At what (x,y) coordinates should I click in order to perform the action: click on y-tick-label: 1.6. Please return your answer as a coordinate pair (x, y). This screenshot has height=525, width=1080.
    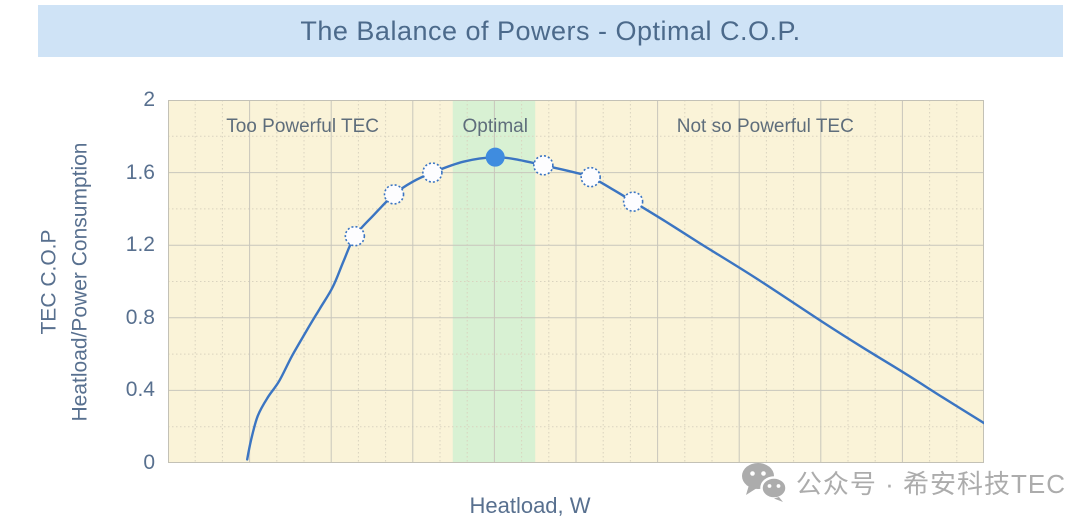
    Looking at the image, I should click on (140, 172).